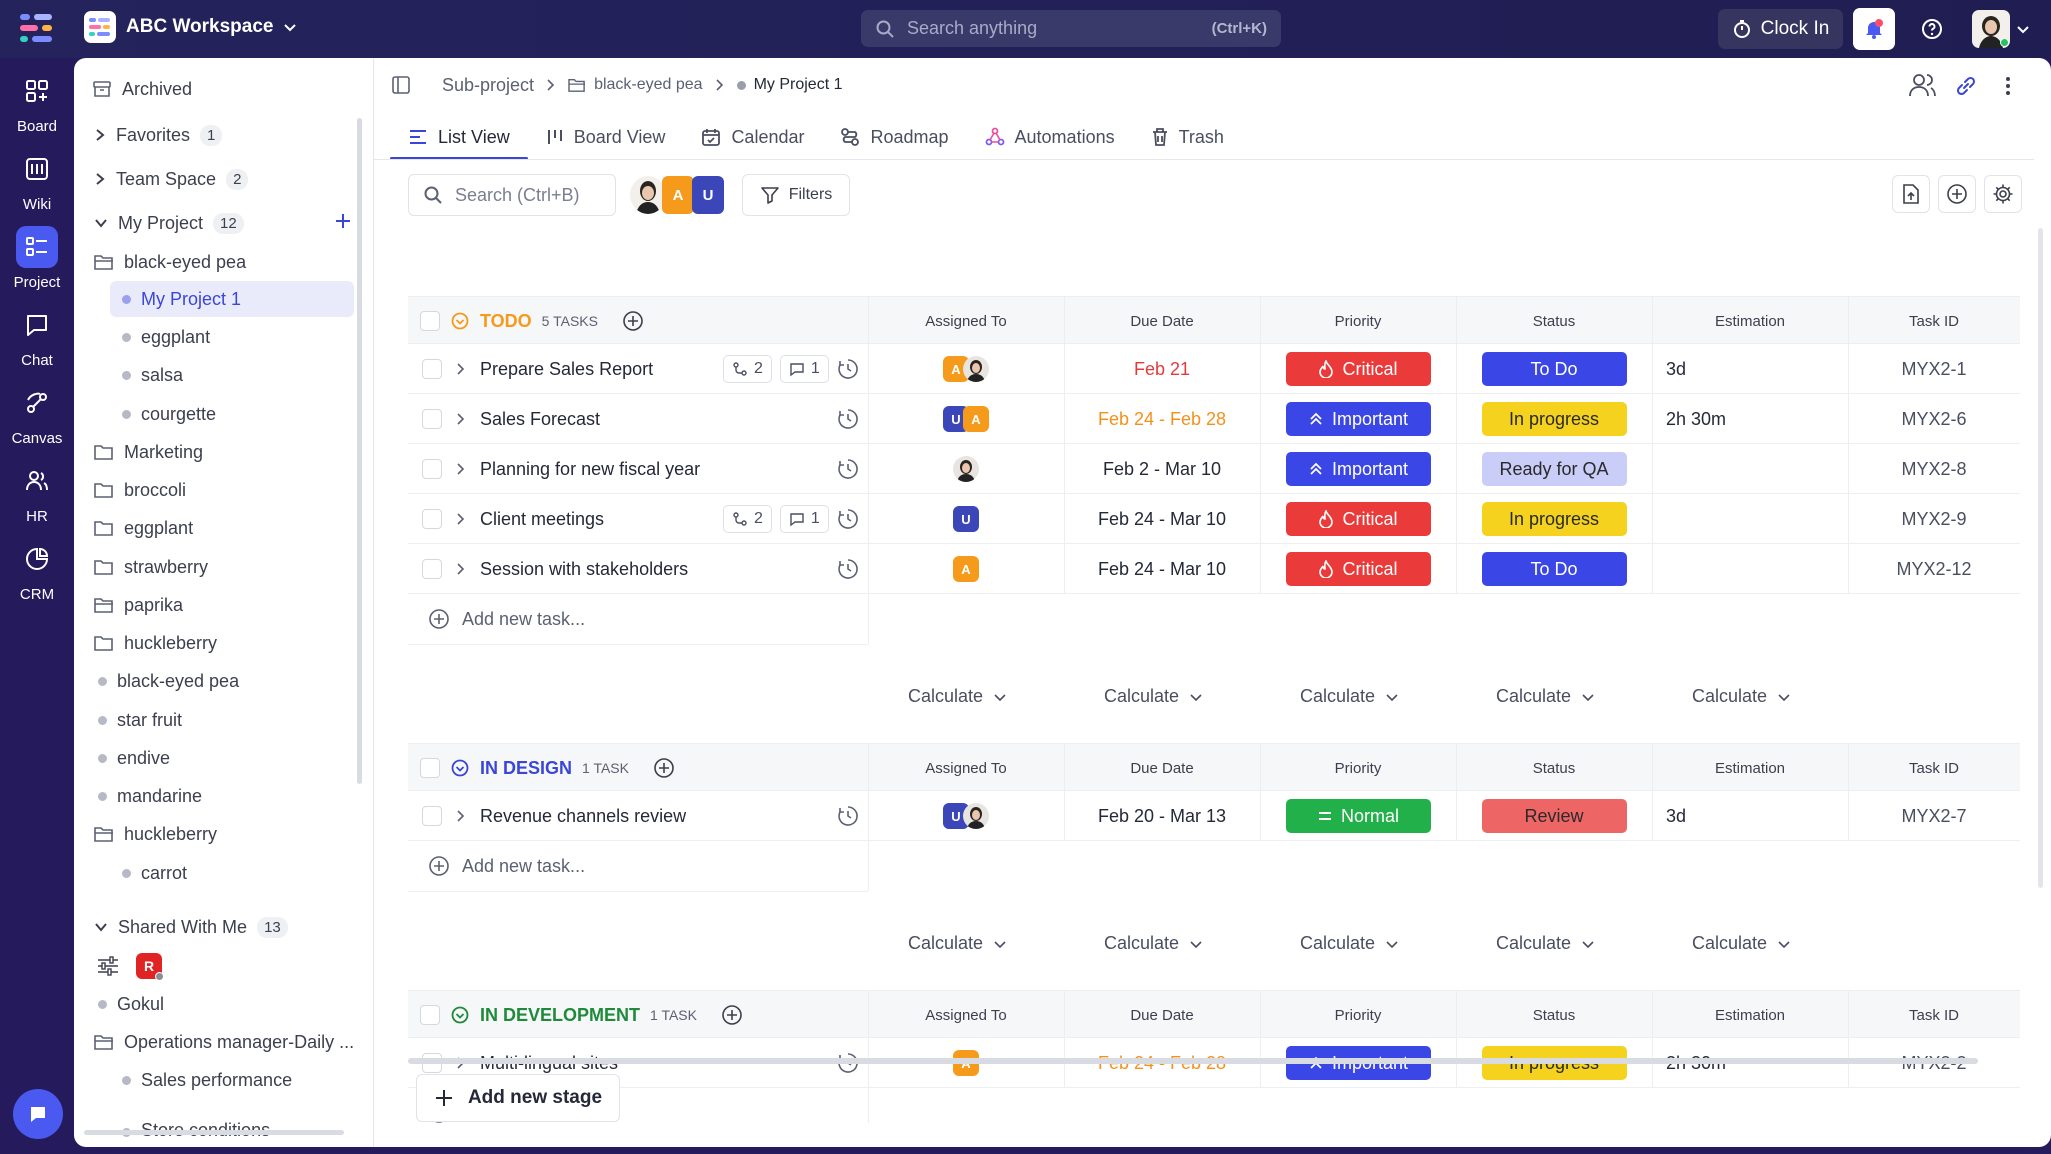 Image resolution: width=2051 pixels, height=1154 pixels. Describe the element at coordinates (512, 195) in the screenshot. I see `list-search-input: Search (Ctrl+B)` at that location.